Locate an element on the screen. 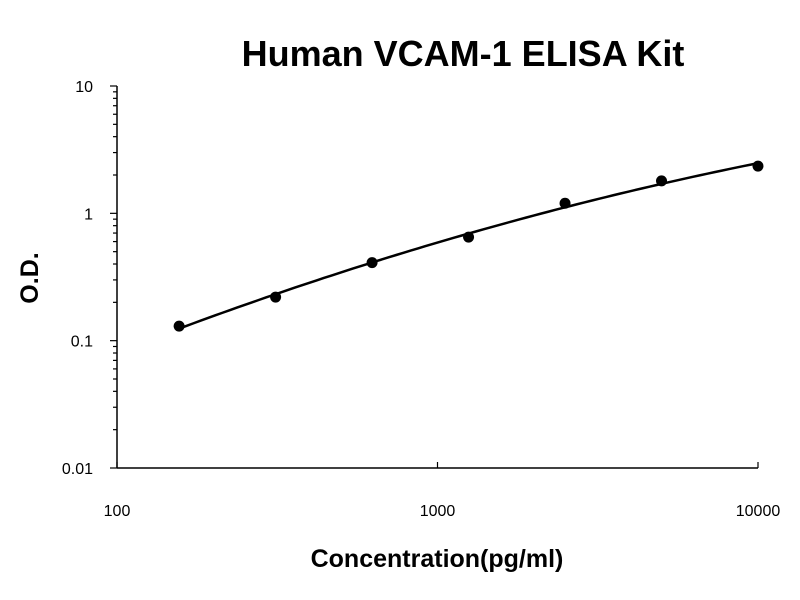 The width and height of the screenshot is (800, 600). chart-title: Human VCAM-1 ELISA Kit is located at coordinates (463, 53).